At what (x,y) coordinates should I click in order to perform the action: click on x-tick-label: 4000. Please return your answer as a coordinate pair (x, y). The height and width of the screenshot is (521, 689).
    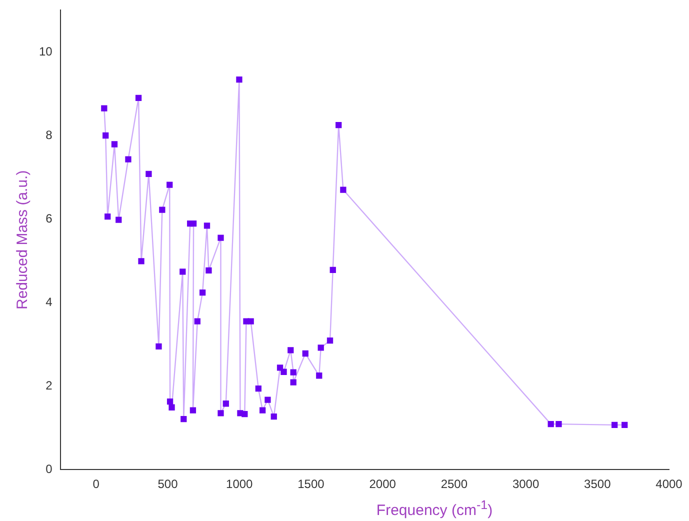
    Looking at the image, I should click on (669, 484).